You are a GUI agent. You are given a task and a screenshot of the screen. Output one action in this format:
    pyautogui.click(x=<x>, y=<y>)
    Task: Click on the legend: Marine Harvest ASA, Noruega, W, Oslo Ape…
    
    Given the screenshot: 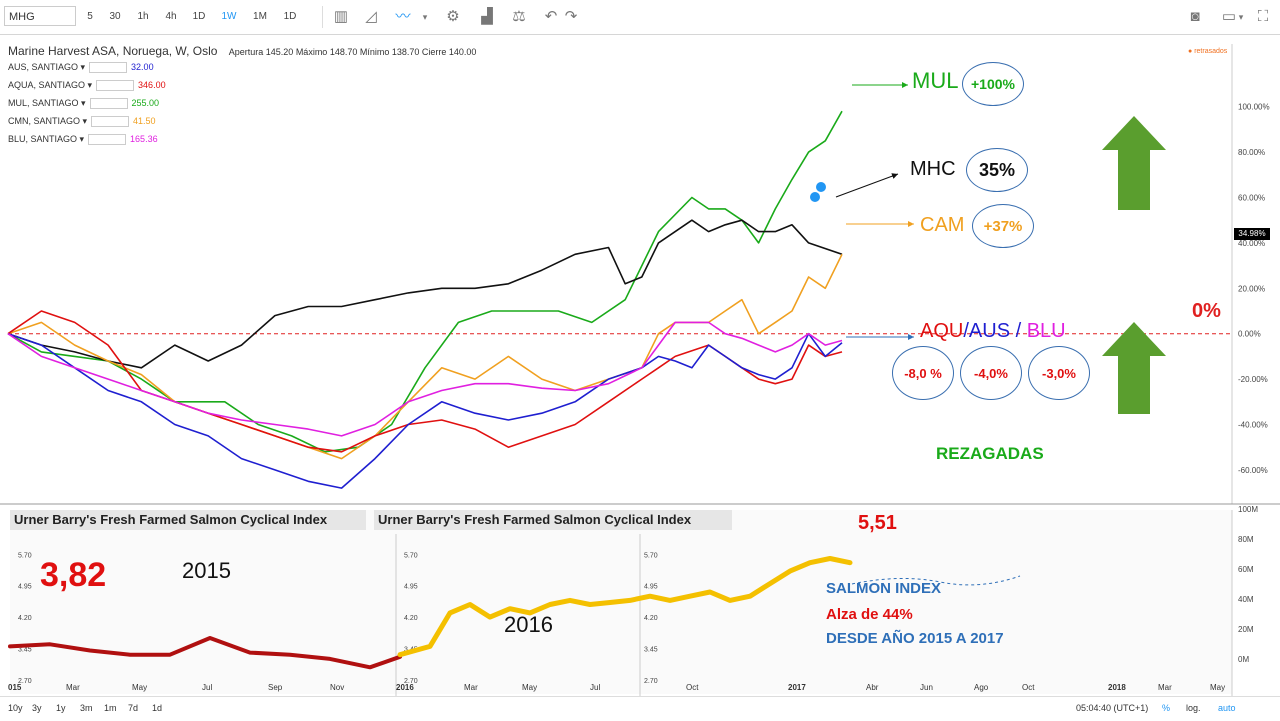 What is the action you would take?
    pyautogui.click(x=242, y=96)
    